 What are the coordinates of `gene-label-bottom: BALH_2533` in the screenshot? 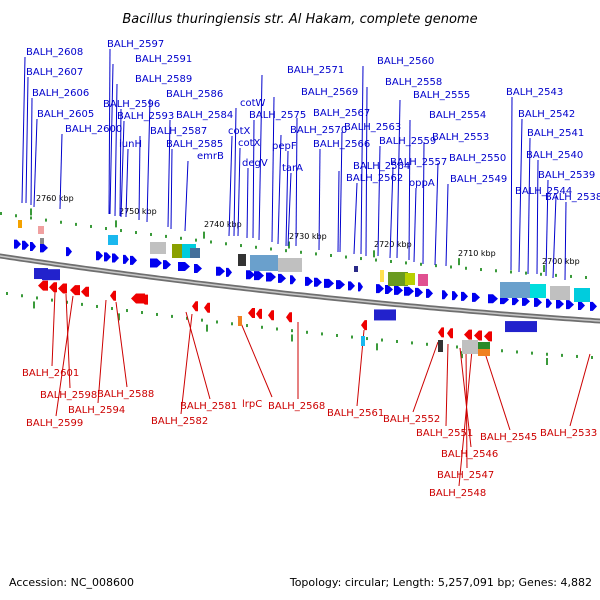 It's located at (568, 433).